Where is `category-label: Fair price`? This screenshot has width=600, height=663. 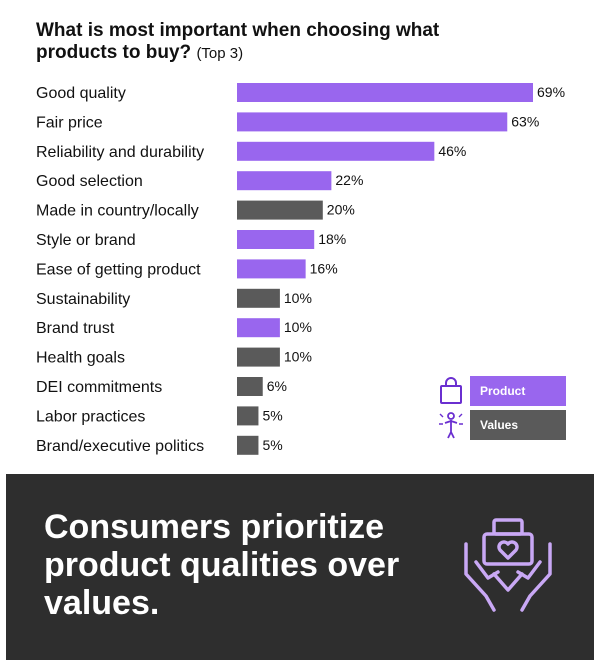 category-label: Fair price is located at coordinates (69, 122).